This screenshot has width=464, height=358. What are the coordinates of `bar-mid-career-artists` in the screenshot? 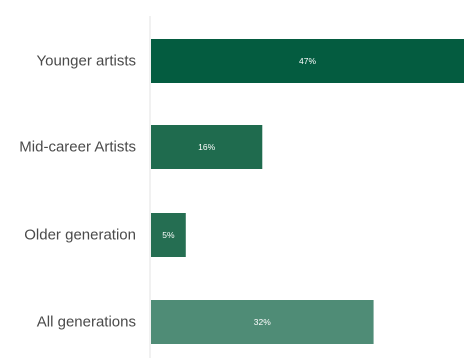 It's located at (207, 147).